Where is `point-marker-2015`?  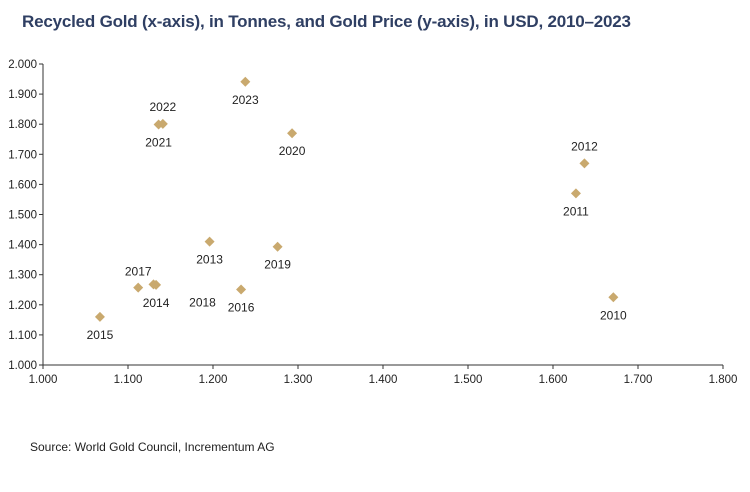 point-marker-2015 is located at coordinates (99, 316).